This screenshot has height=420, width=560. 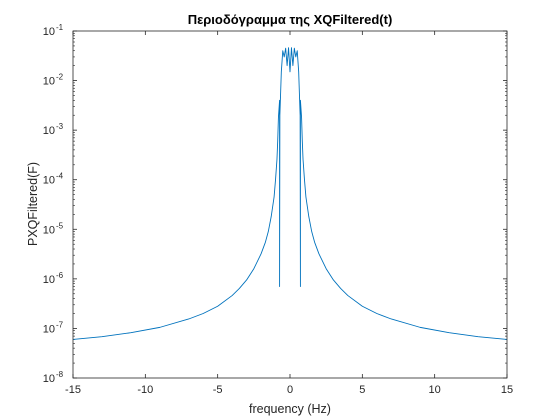 What do you see at coordinates (73, 390) in the screenshot?
I see `x-tick-label: -15` at bounding box center [73, 390].